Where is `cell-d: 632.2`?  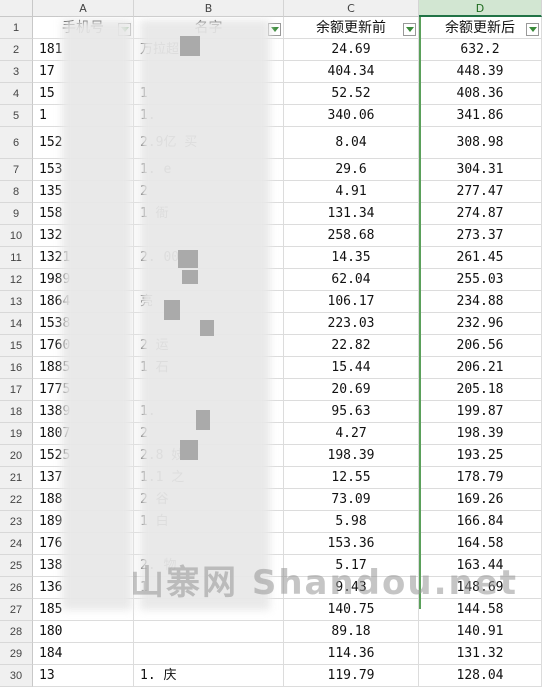
cell-d: 632.2 is located at coordinates (480, 50).